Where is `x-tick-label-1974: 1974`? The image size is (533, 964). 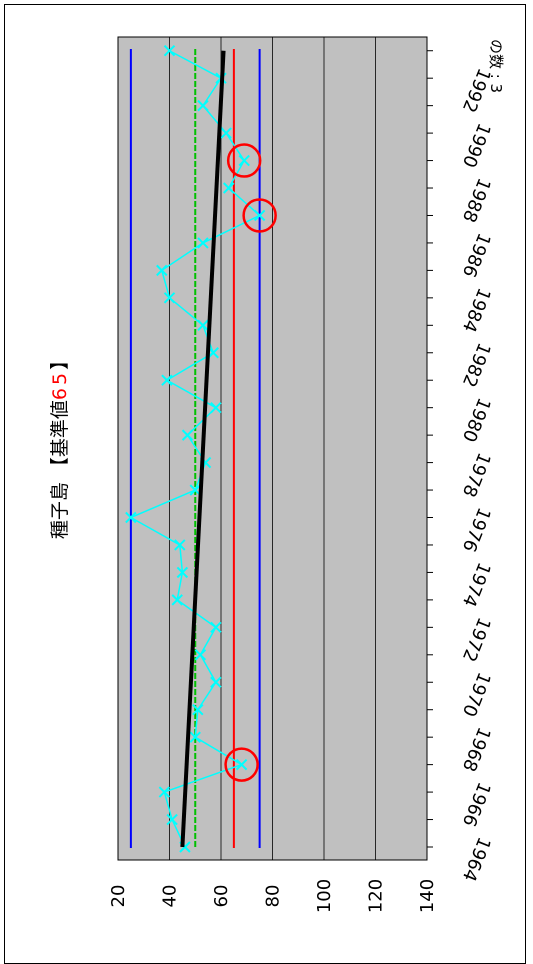 x-tick-label-1974: 1974 is located at coordinates (476, 584).